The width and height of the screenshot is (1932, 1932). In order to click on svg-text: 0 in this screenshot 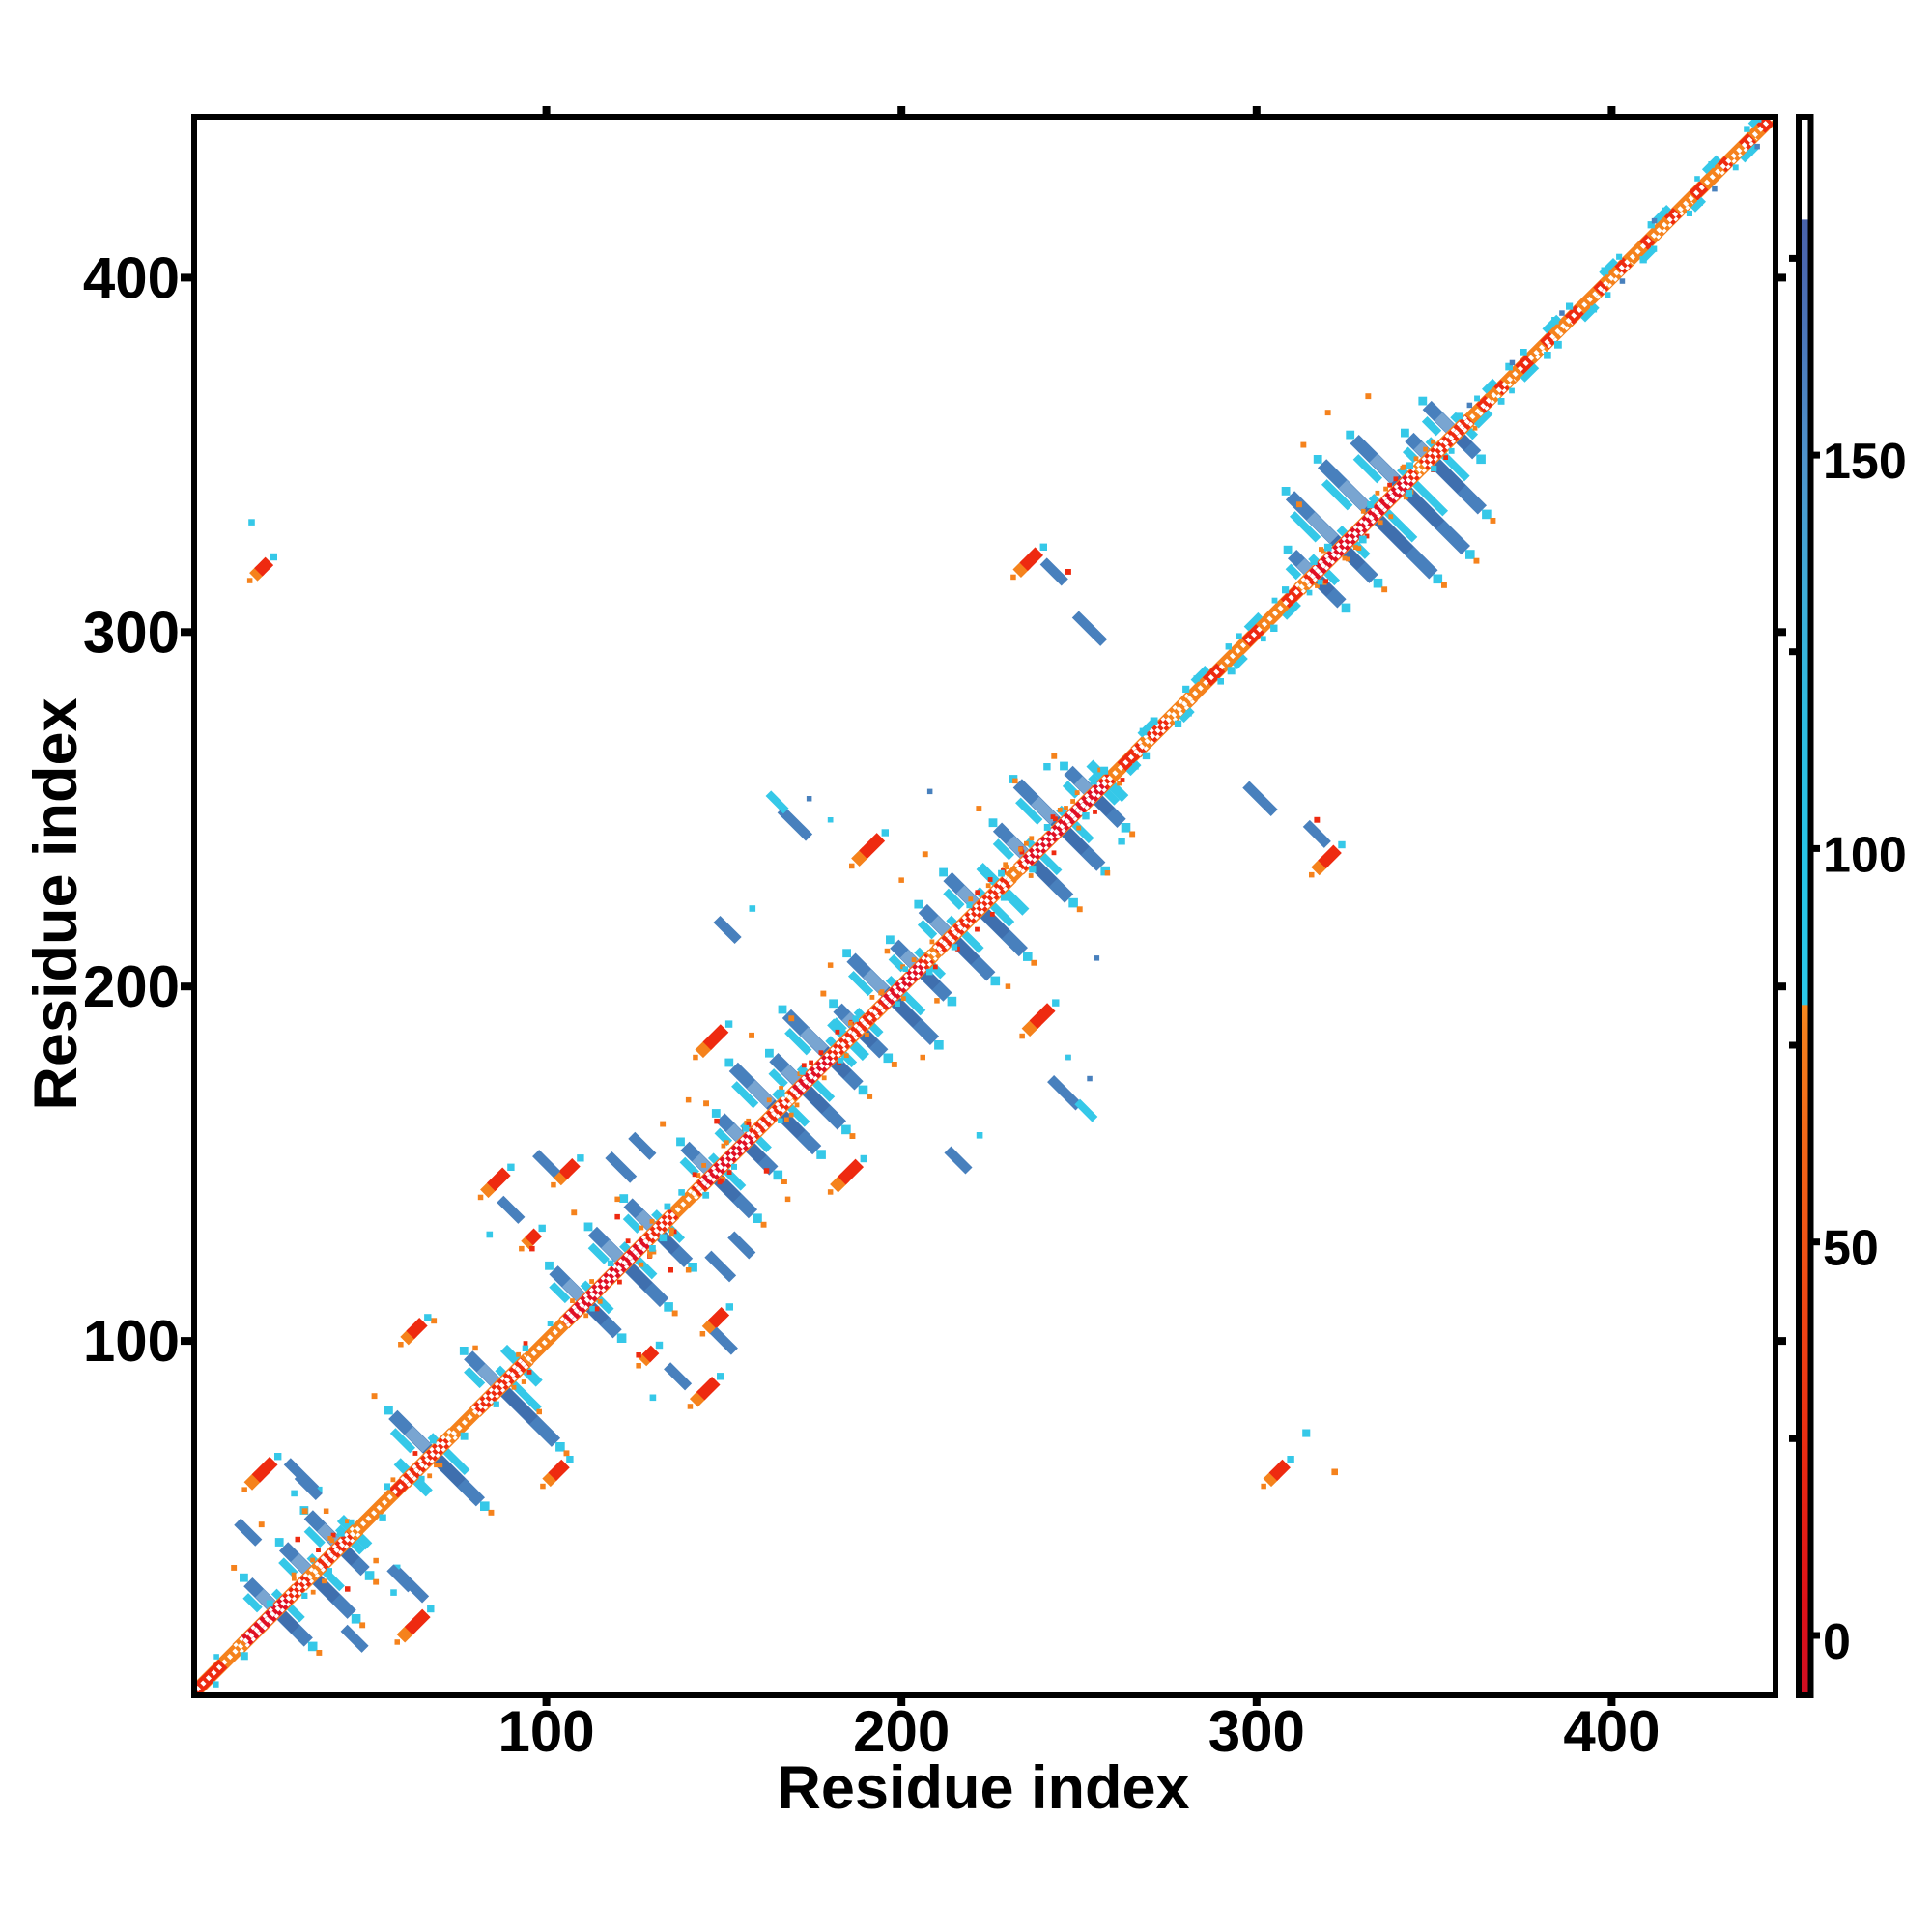, I will do `click(1837, 1642)`.